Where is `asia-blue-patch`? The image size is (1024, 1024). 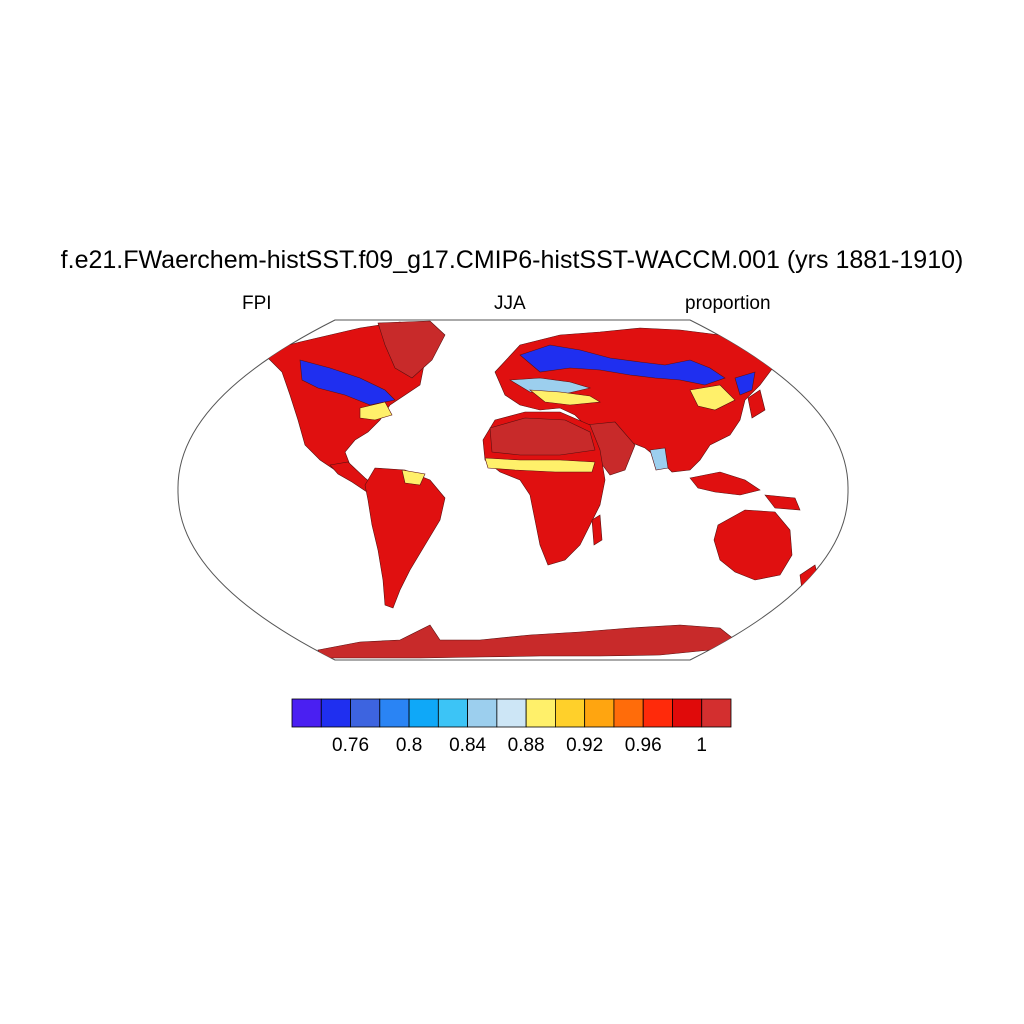
asia-blue-patch is located at coordinates (745, 383).